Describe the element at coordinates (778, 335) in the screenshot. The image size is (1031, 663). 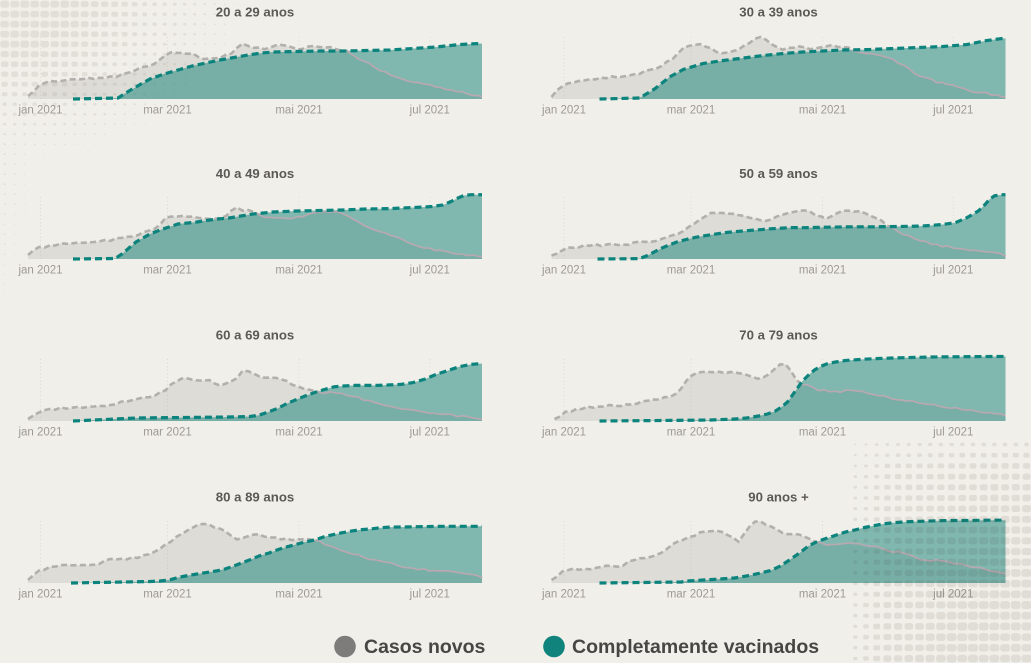
I see `svg-text: 70 a 79 anos` at that location.